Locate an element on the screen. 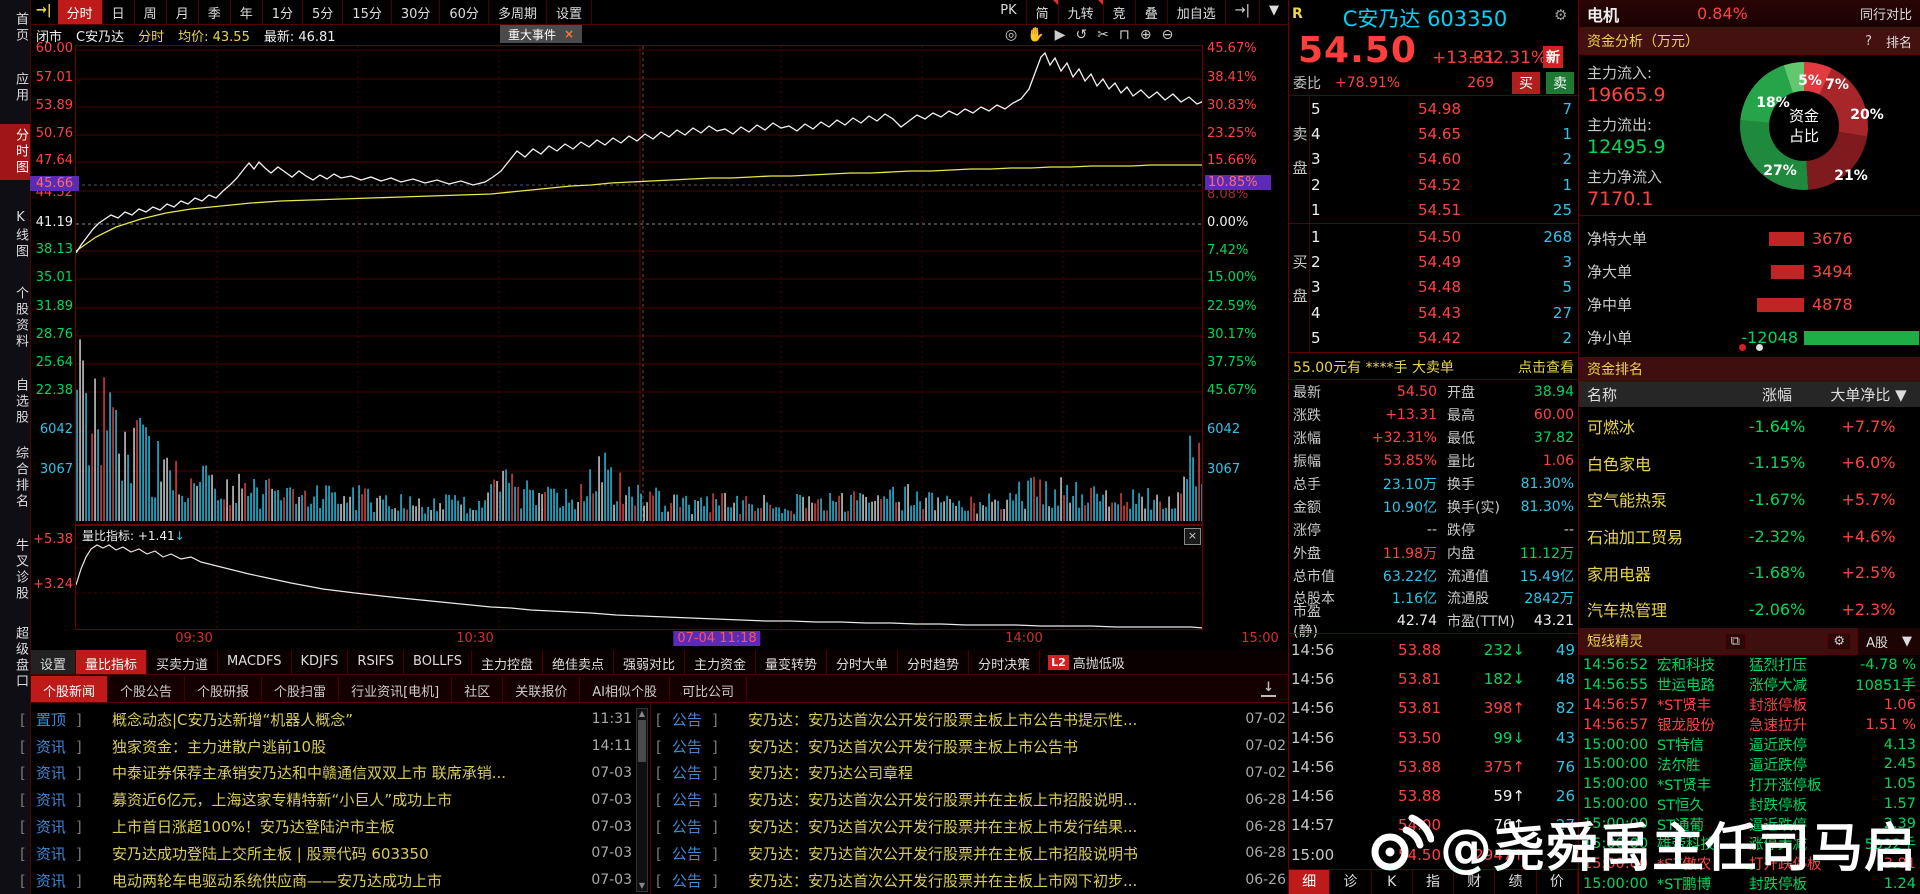  scissors-icon: ✂ is located at coordinates (1103, 35).